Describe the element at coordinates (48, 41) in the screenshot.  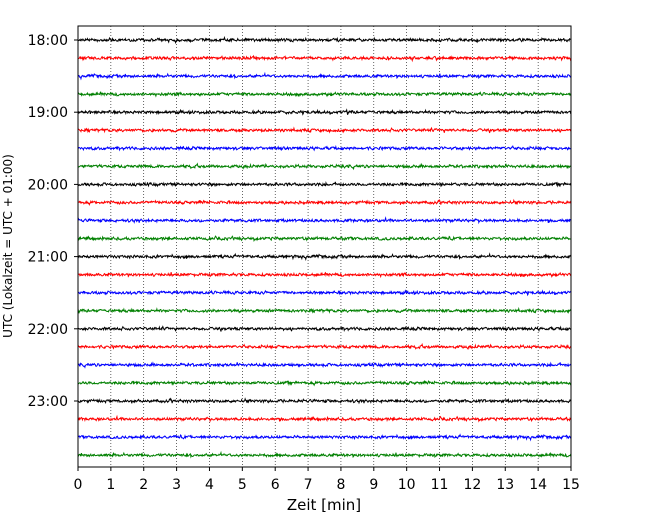
I see `y-tick-label-0: 18:00` at that location.